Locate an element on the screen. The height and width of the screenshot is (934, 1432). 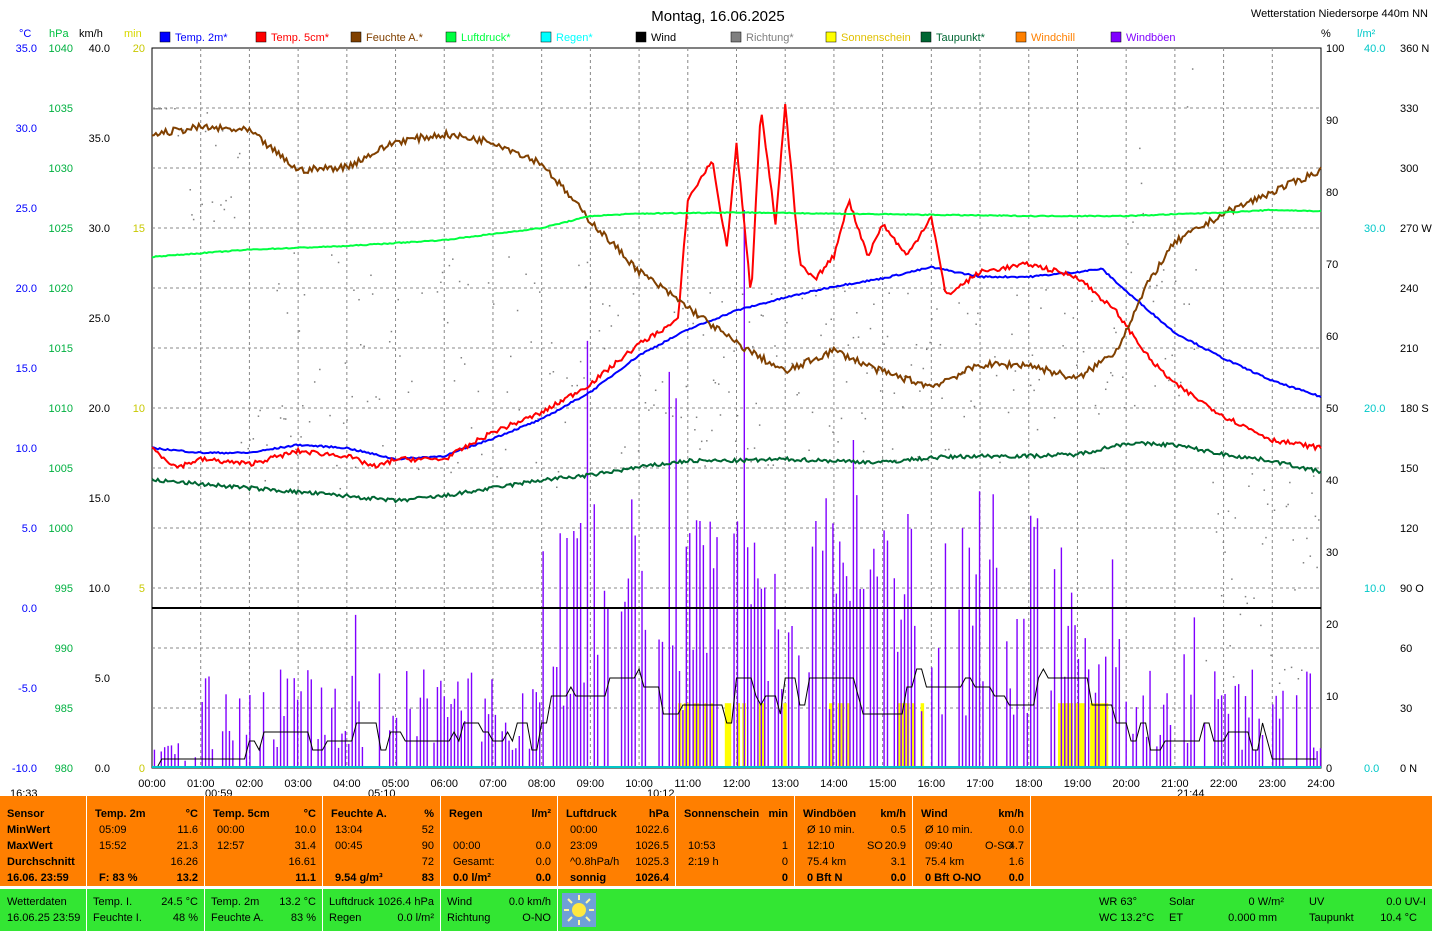
x-tick-label: 00:00 is located at coordinates (152, 784).